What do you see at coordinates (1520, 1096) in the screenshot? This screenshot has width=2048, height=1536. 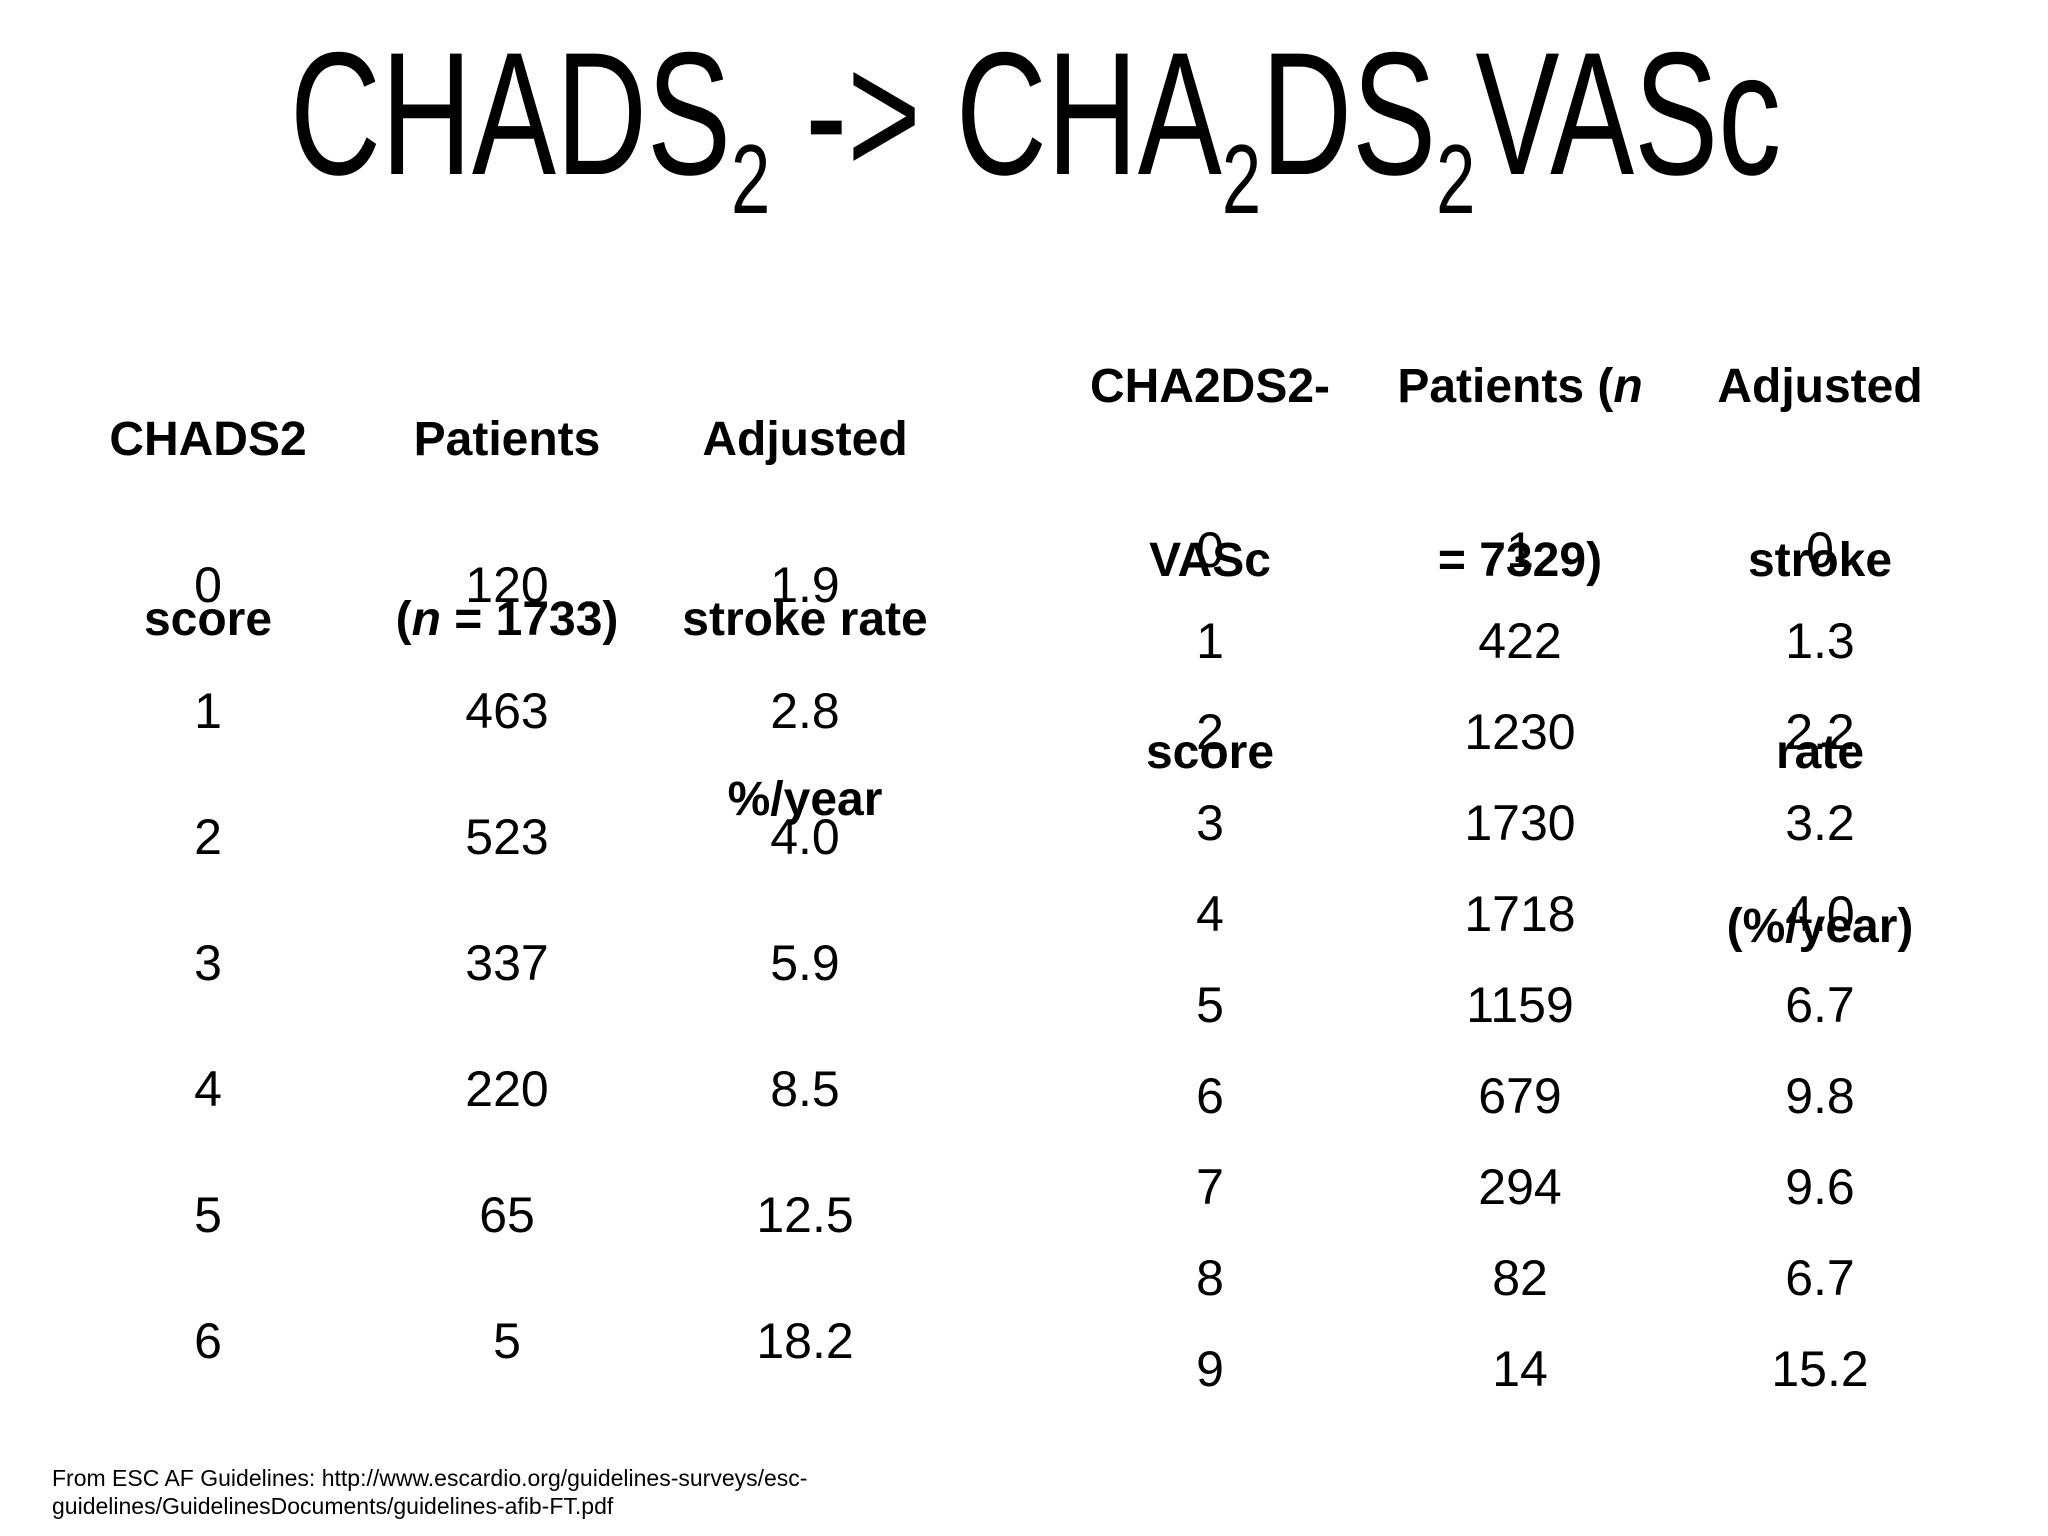 I see `table-cell-patients: 679` at bounding box center [1520, 1096].